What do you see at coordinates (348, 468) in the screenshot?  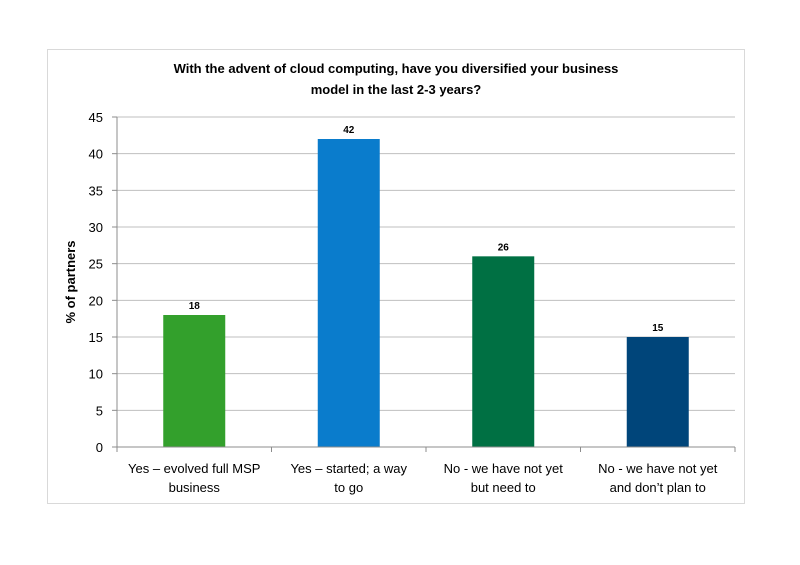 I see `x-category-label: Yes – started; a way` at bounding box center [348, 468].